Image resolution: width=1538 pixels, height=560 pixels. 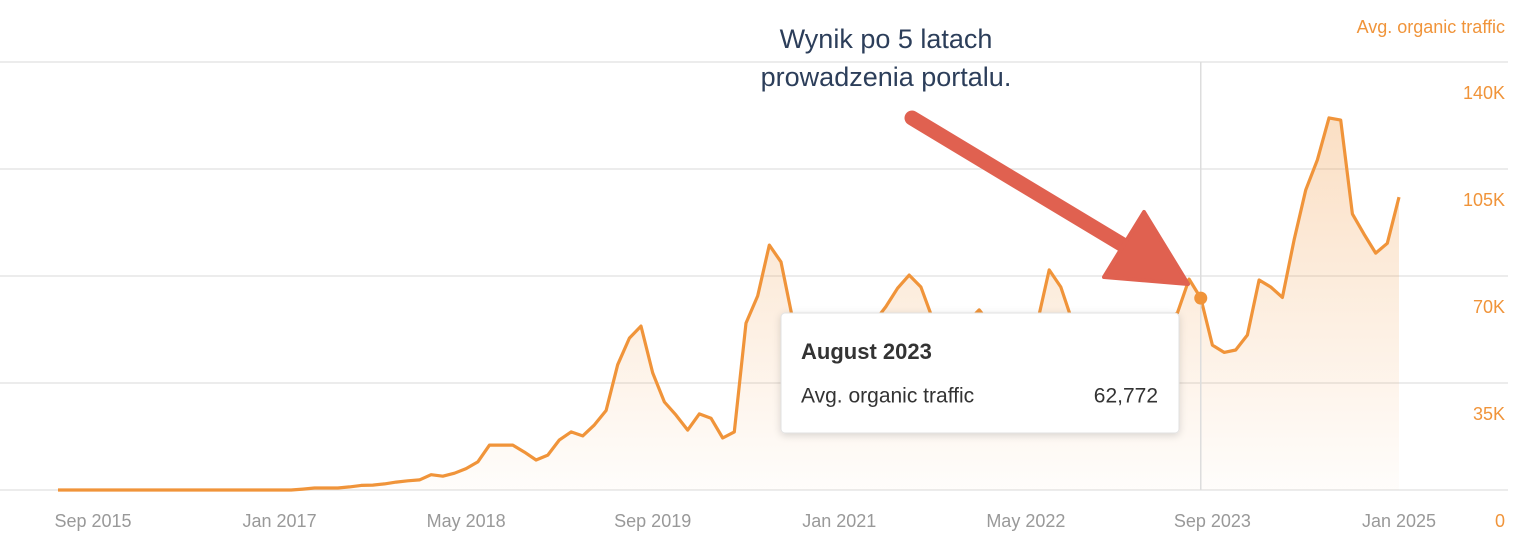 I want to click on tooltip-value: 62,772, so click(x=1126, y=396).